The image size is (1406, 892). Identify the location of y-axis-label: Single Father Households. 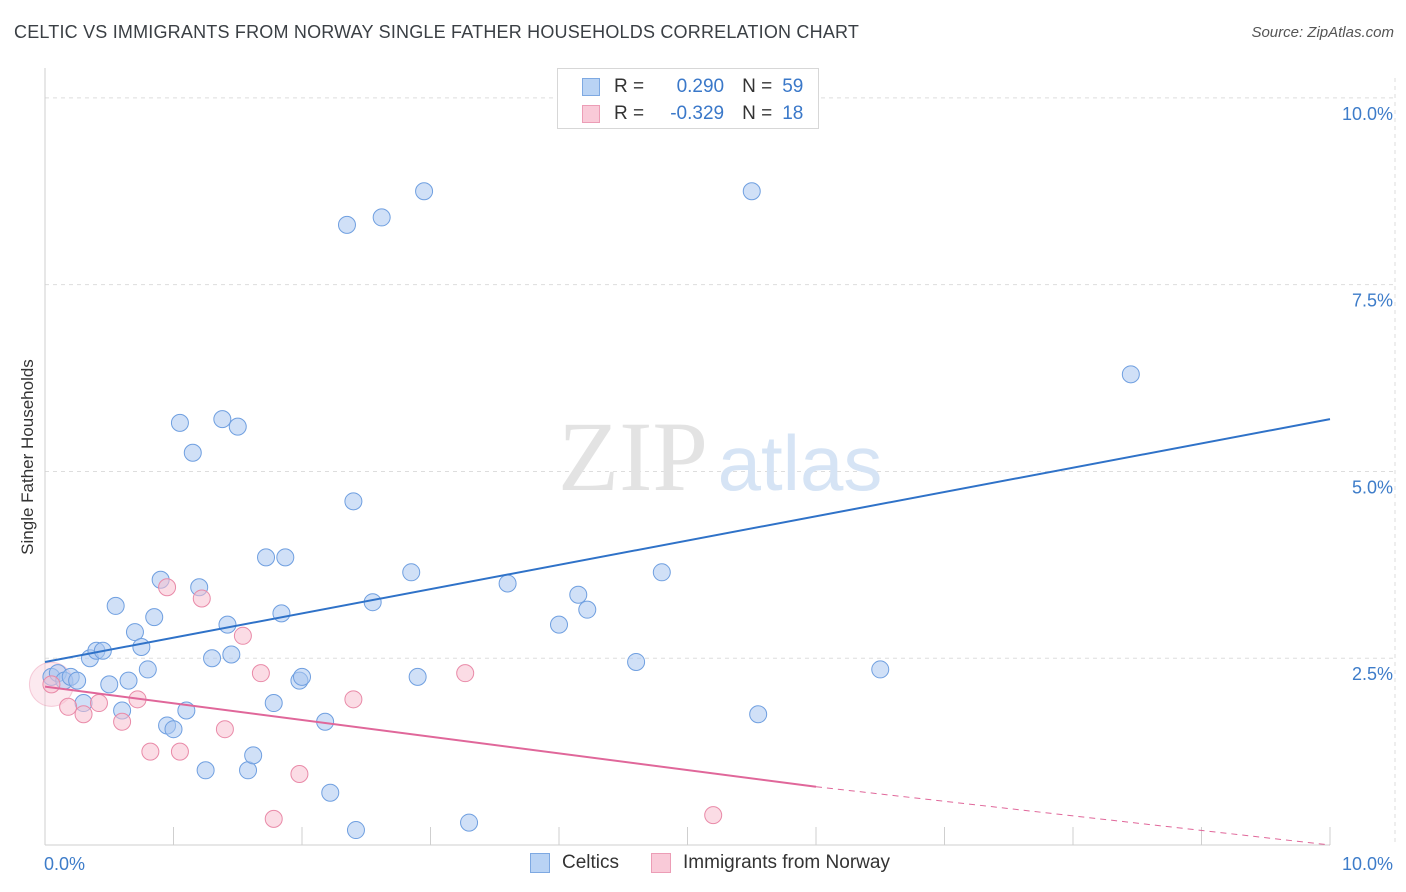
(27, 457).